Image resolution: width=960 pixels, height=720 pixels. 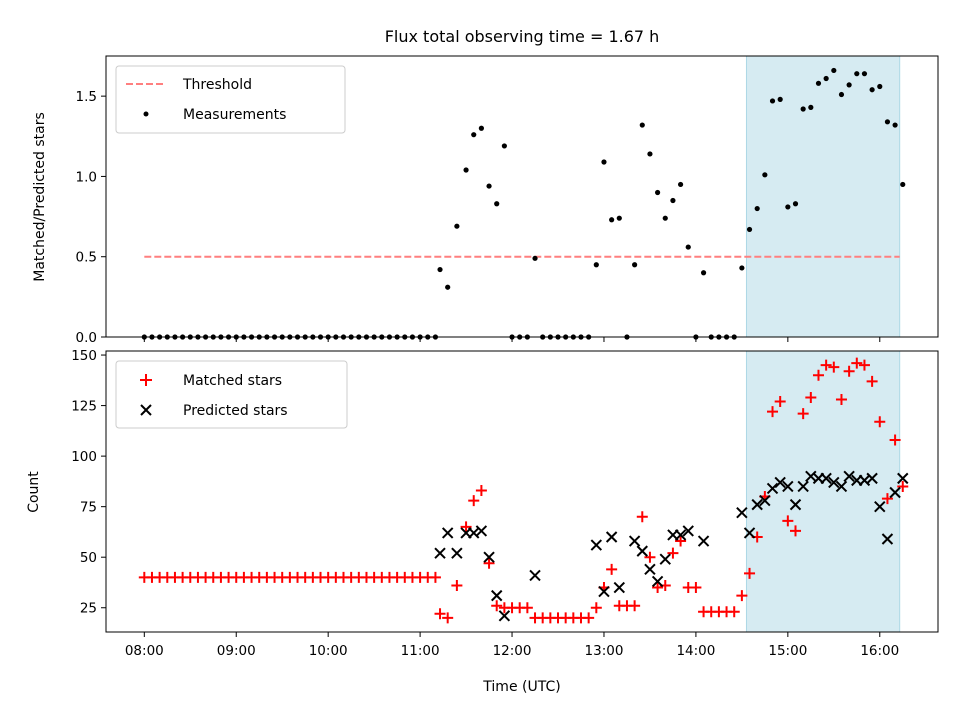 I want to click on y-tick-label: 125, so click(x=84, y=407).